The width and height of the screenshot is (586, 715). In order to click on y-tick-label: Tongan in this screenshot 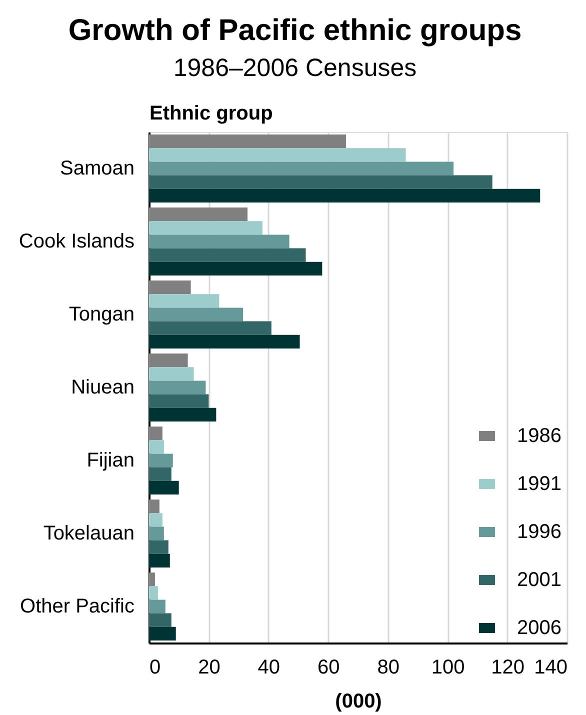, I will do `click(101, 315)`.